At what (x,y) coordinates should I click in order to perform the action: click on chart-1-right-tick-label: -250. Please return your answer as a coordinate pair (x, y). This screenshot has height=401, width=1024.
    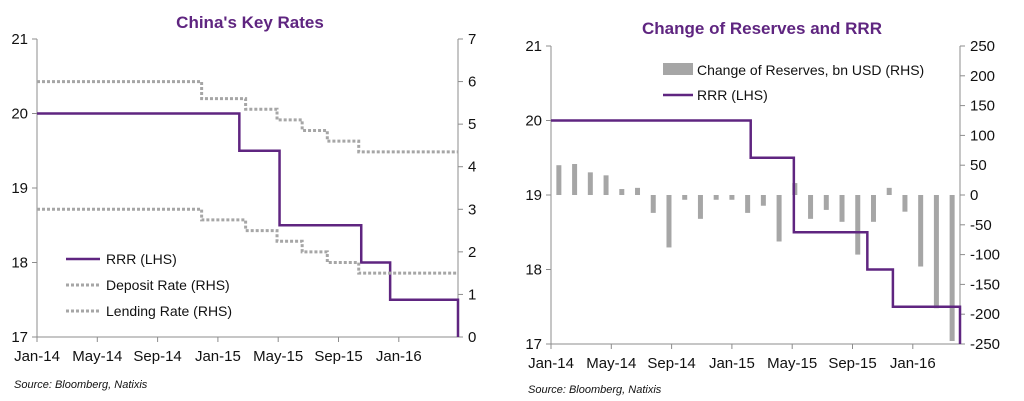
    Looking at the image, I should click on (985, 344).